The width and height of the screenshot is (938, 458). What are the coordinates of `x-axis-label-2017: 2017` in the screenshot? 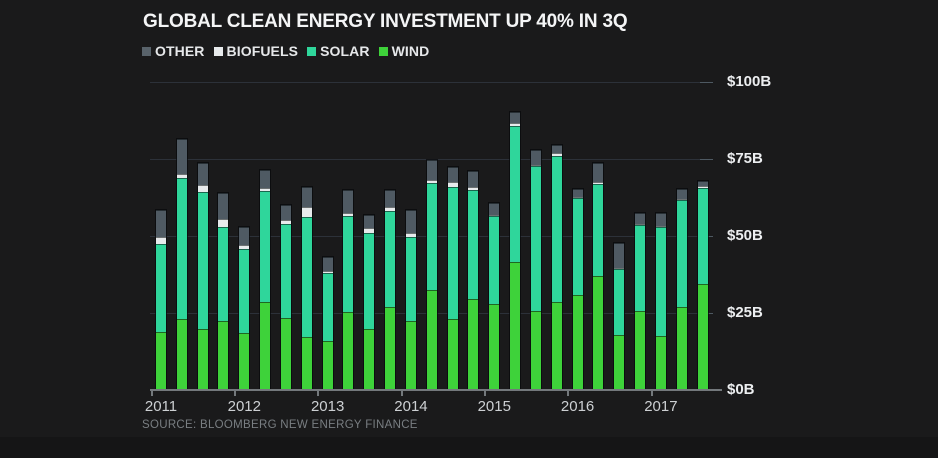 It's located at (661, 406).